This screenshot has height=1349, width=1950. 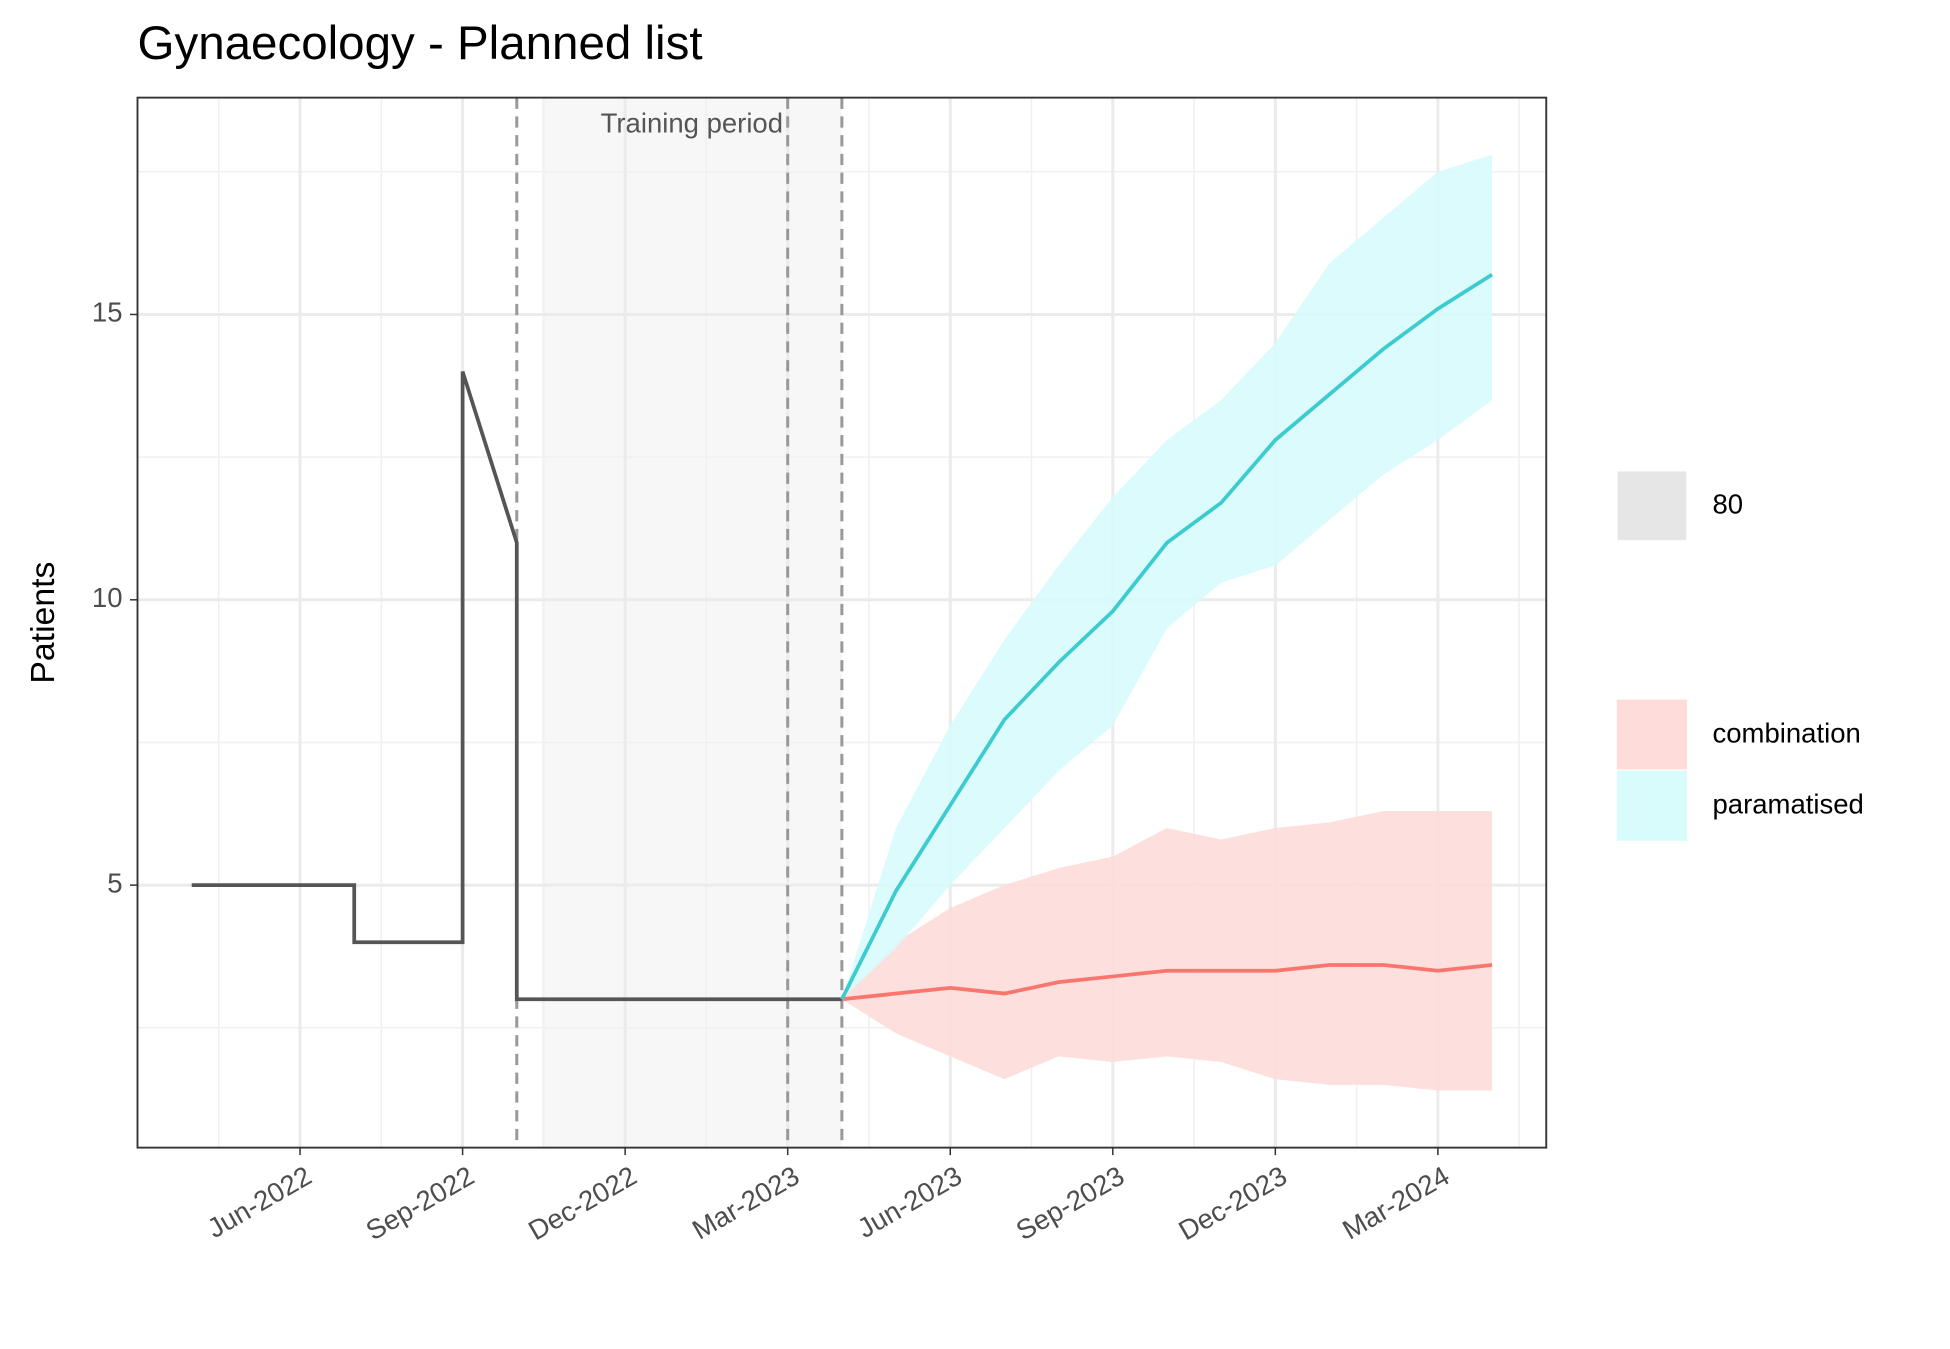 What do you see at coordinates (1787, 732) in the screenshot?
I see `legend-label: combination` at bounding box center [1787, 732].